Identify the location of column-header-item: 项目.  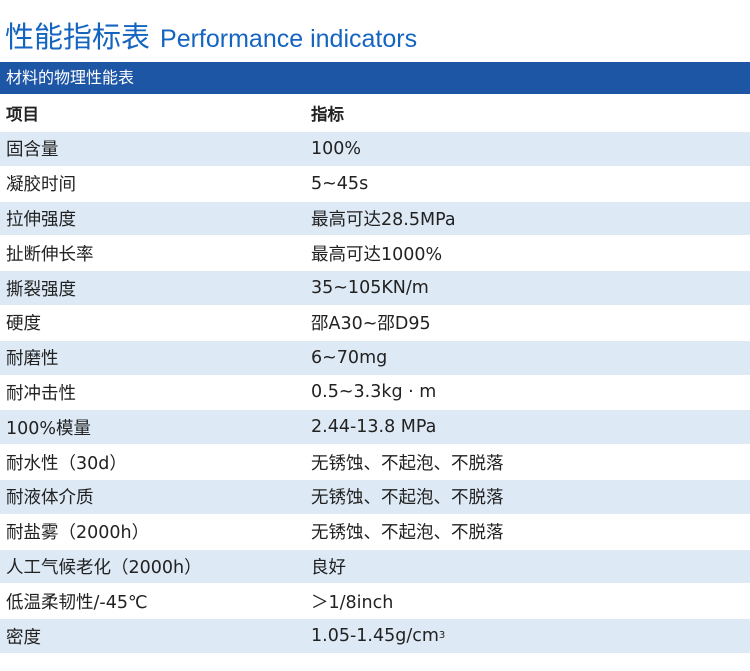
(22, 114).